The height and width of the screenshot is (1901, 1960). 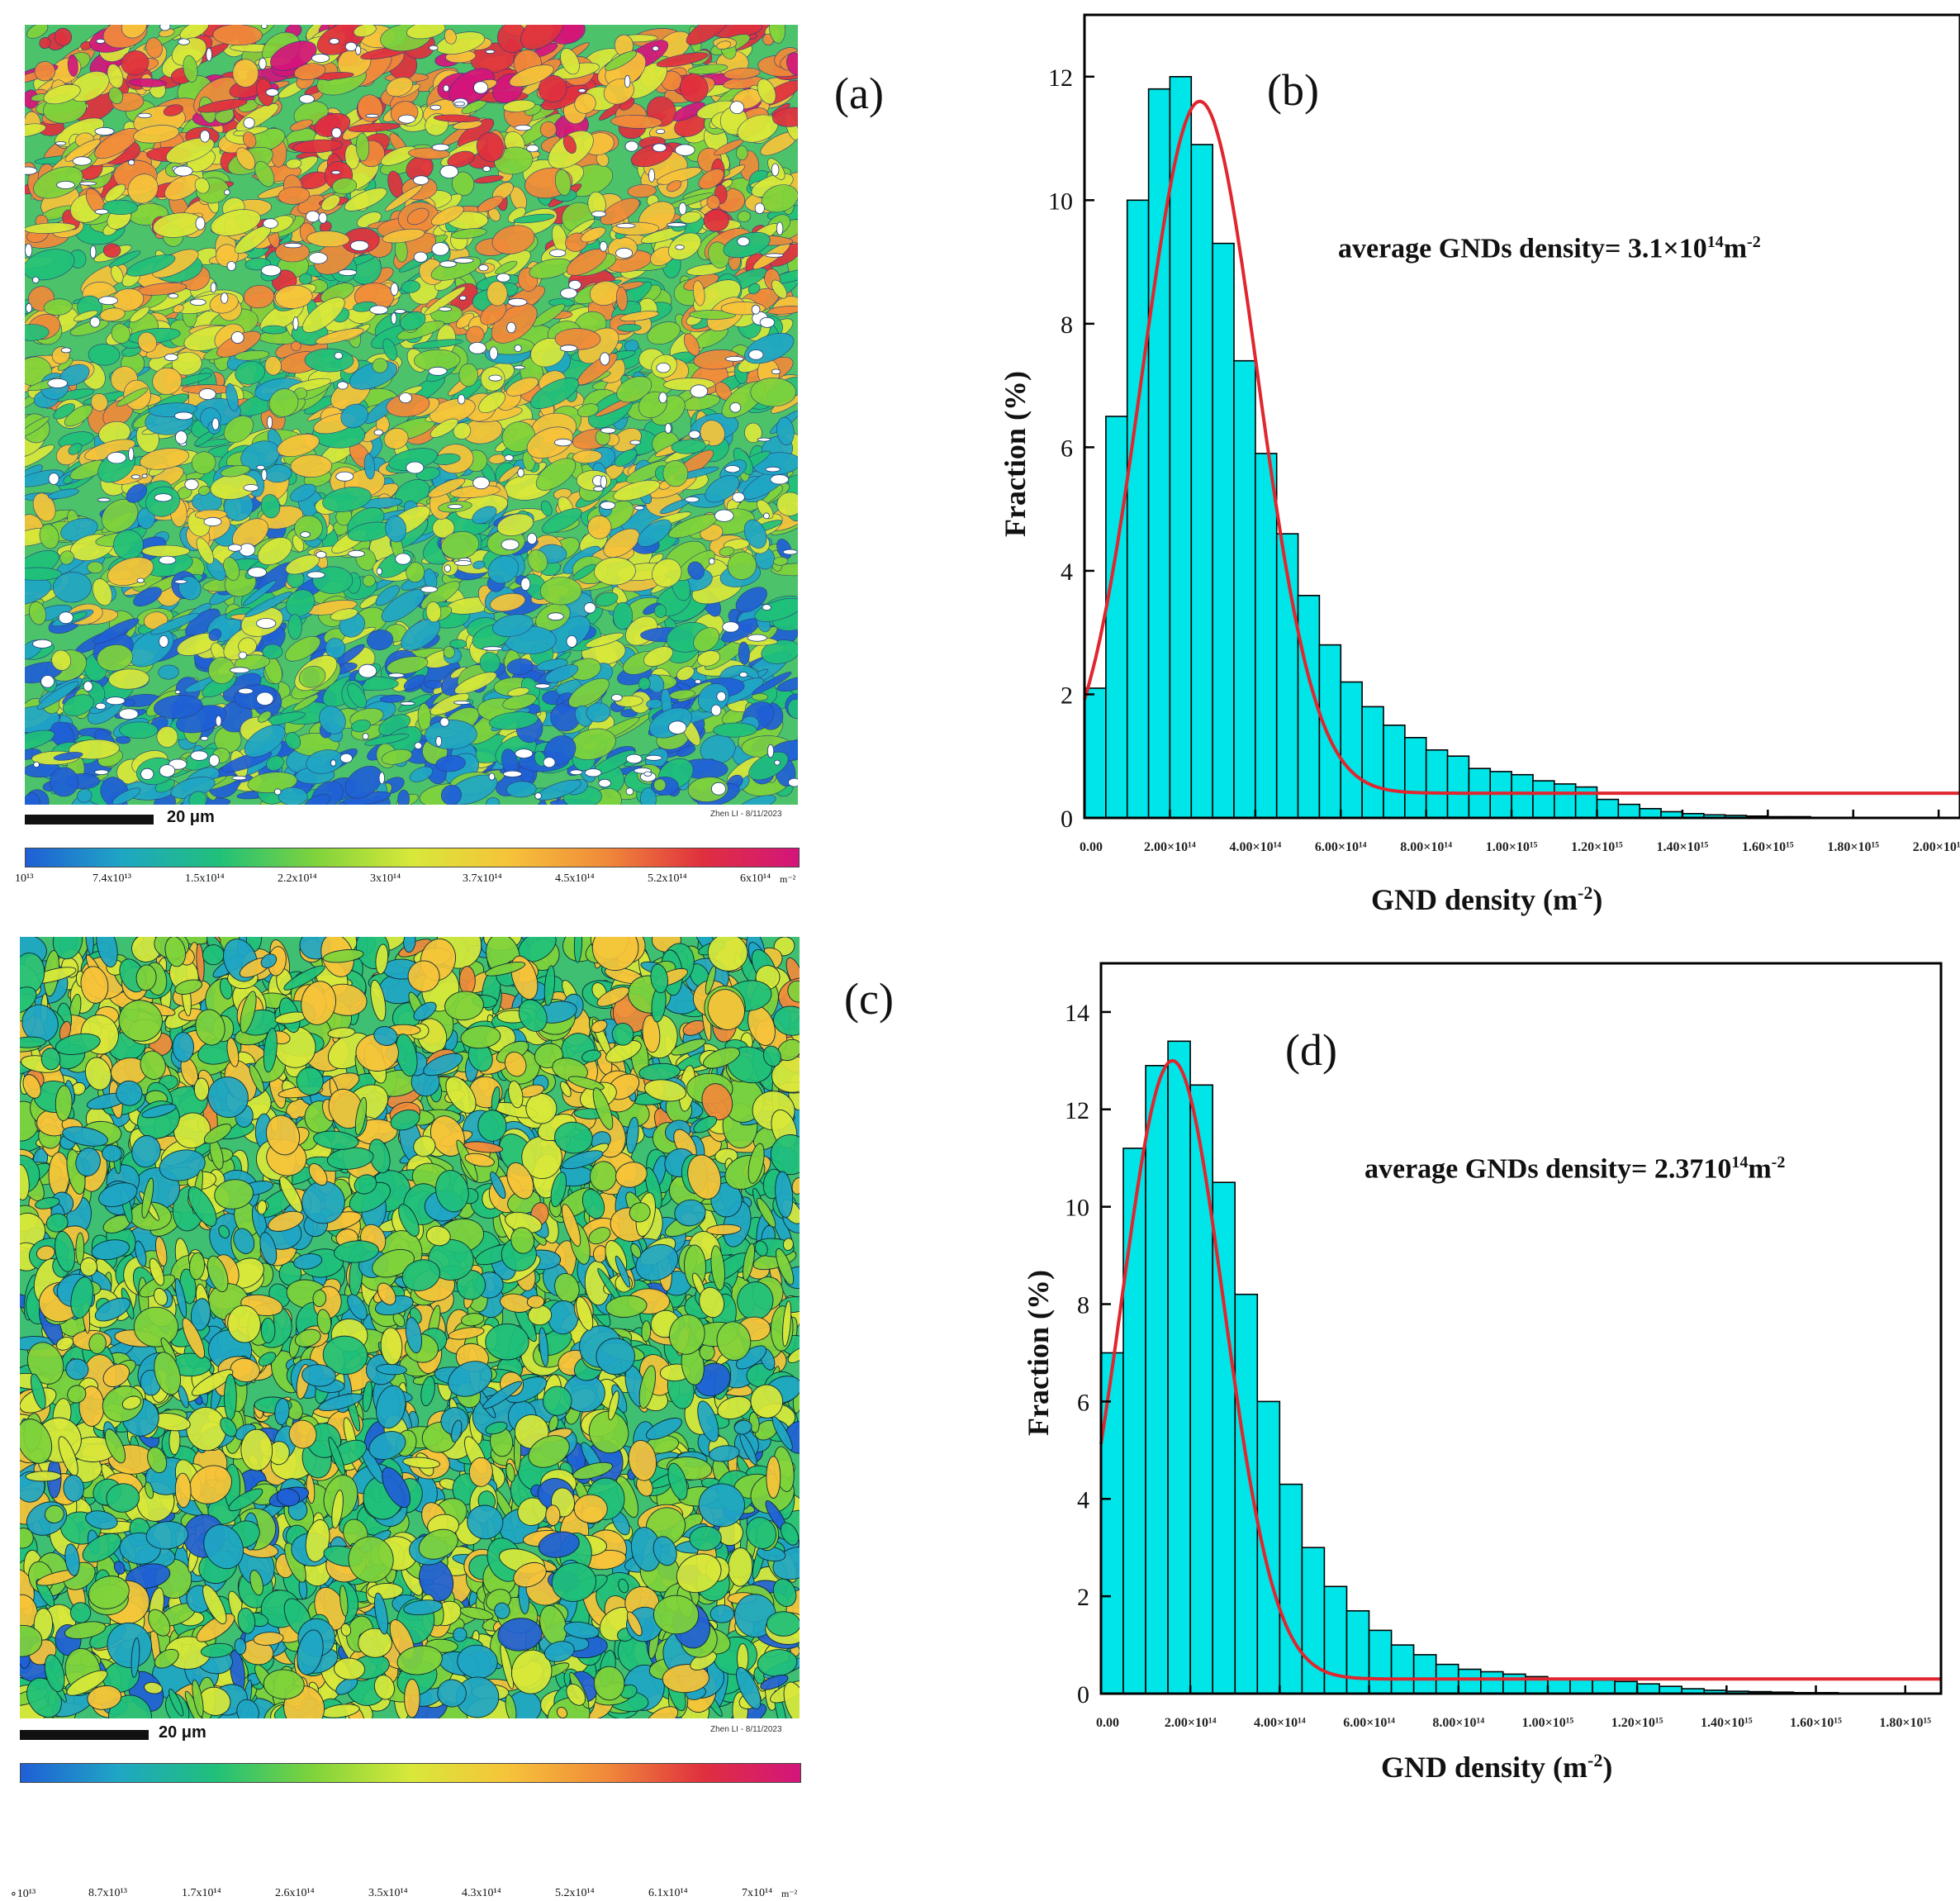 I want to click on colorbar-tick-label: 10¹³, so click(x=24, y=879).